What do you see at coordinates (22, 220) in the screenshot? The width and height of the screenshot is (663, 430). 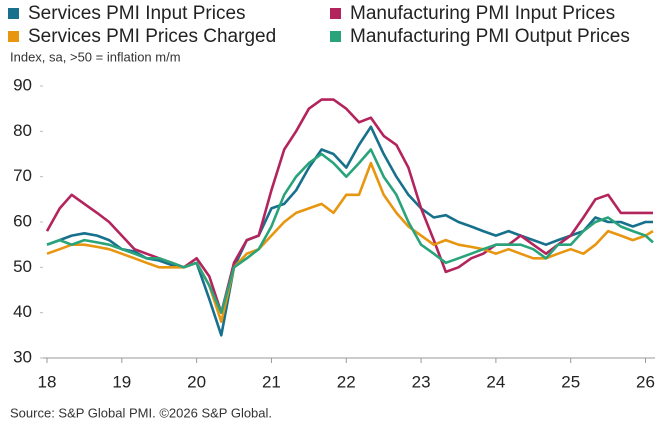 I see `y-tick-label: 60` at bounding box center [22, 220].